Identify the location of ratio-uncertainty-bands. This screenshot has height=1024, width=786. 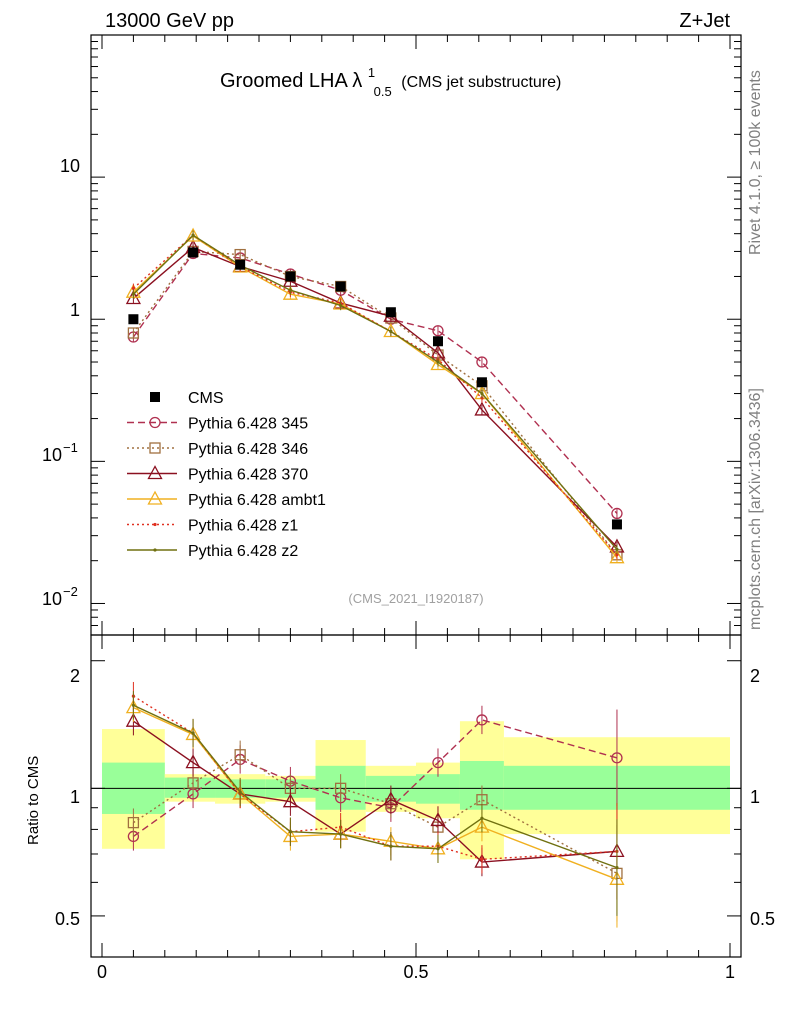
(416, 790).